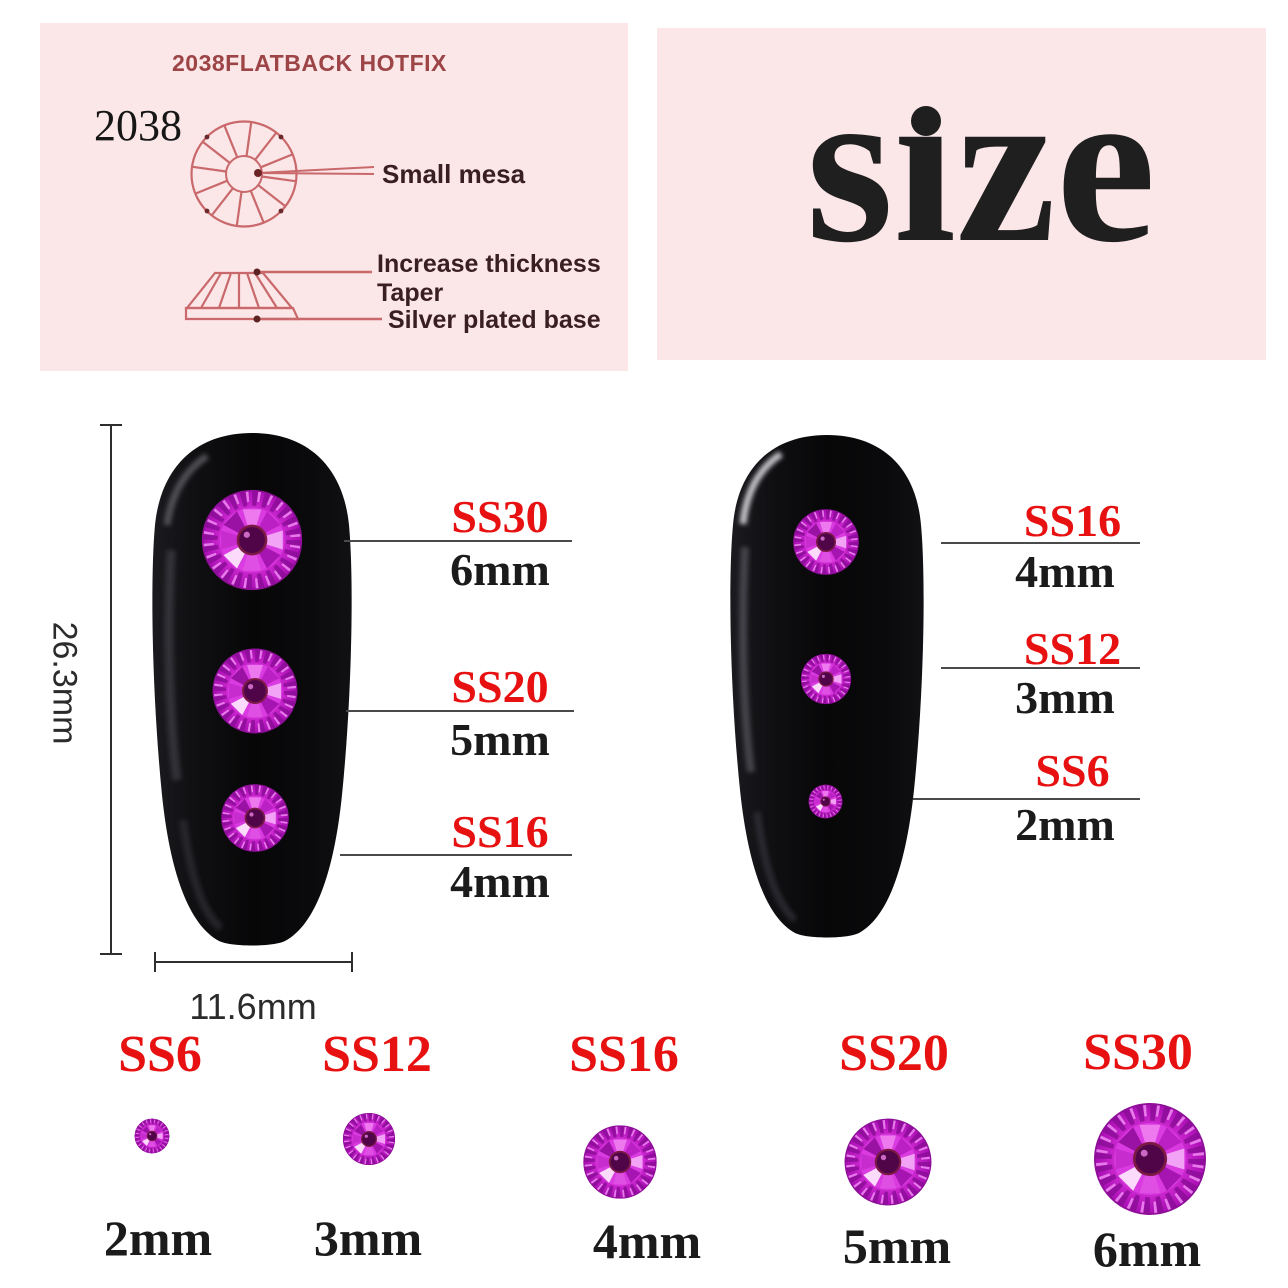 The width and height of the screenshot is (1288, 1288). I want to click on width-dim-tick-left, so click(155, 962).